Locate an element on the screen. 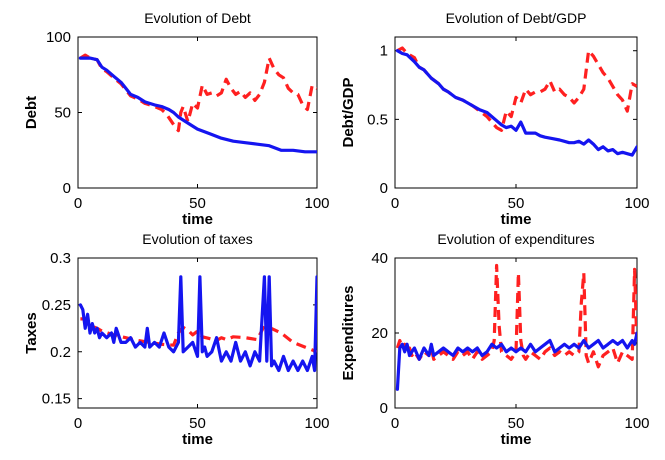 This screenshot has width=665, height=460. y-tick-label: 1 is located at coordinates (384, 51).